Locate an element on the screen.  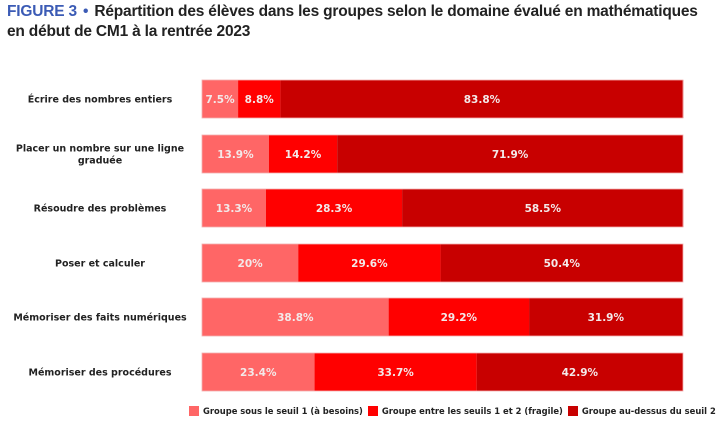
data-label: 8.8% is located at coordinates (260, 100).